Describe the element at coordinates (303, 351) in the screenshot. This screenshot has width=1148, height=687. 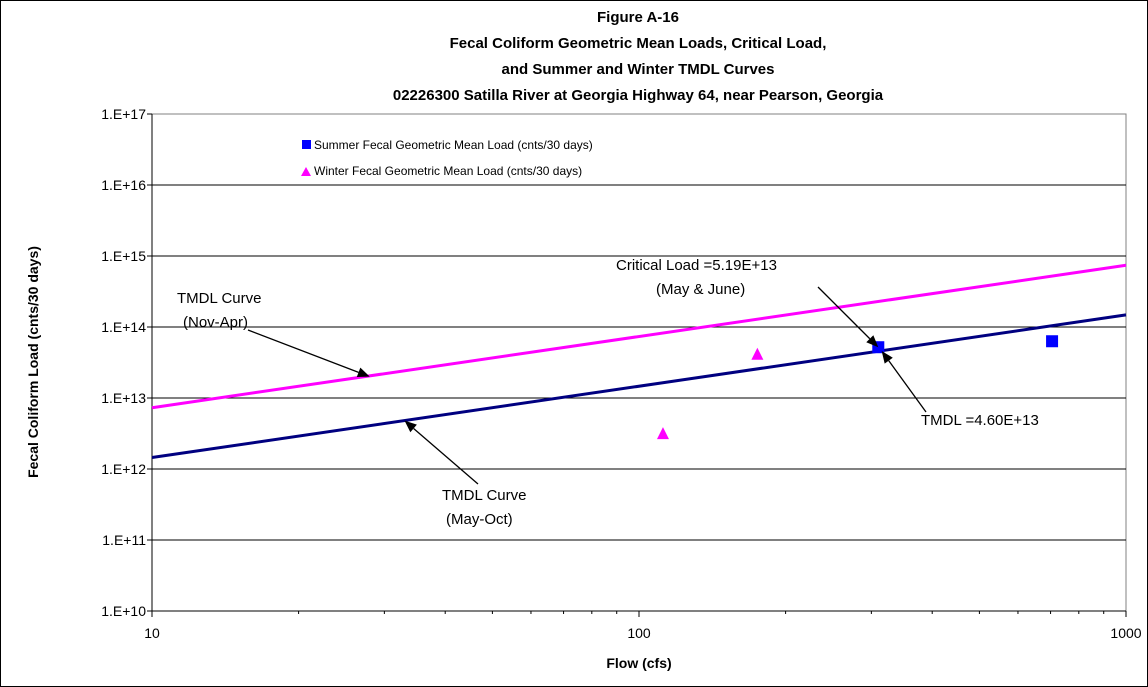
I see `tmdl-nov-apr-arrow-line` at that location.